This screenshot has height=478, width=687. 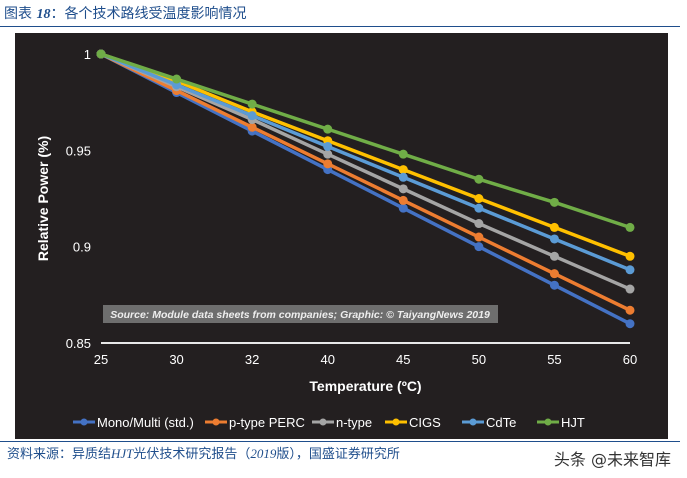 I want to click on legend-label: CdTe, so click(x=501, y=422).